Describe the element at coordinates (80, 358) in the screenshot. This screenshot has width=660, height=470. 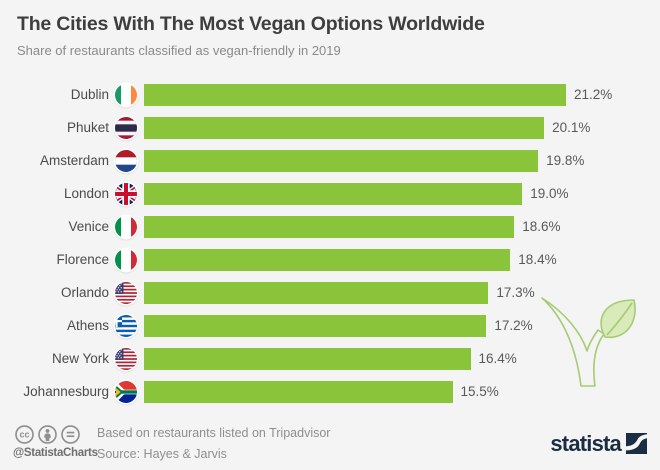
I see `city-label: New York` at that location.